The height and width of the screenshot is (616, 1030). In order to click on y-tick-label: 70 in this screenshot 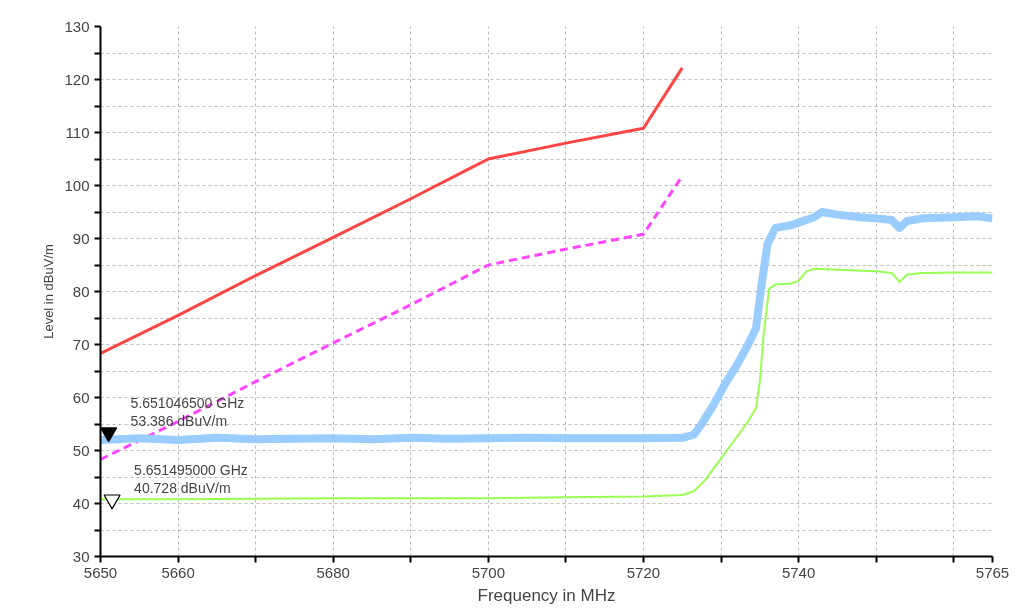, I will do `click(81, 344)`.